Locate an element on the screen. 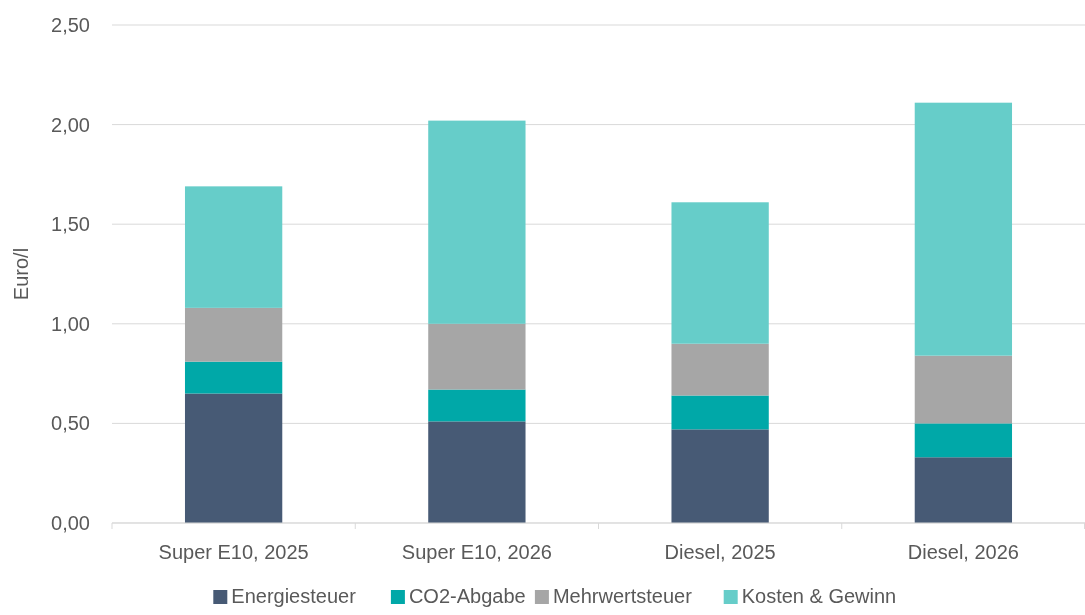 This screenshot has width=1085, height=615. x-tick-label: Super E10, 2025 is located at coordinates (233, 552).